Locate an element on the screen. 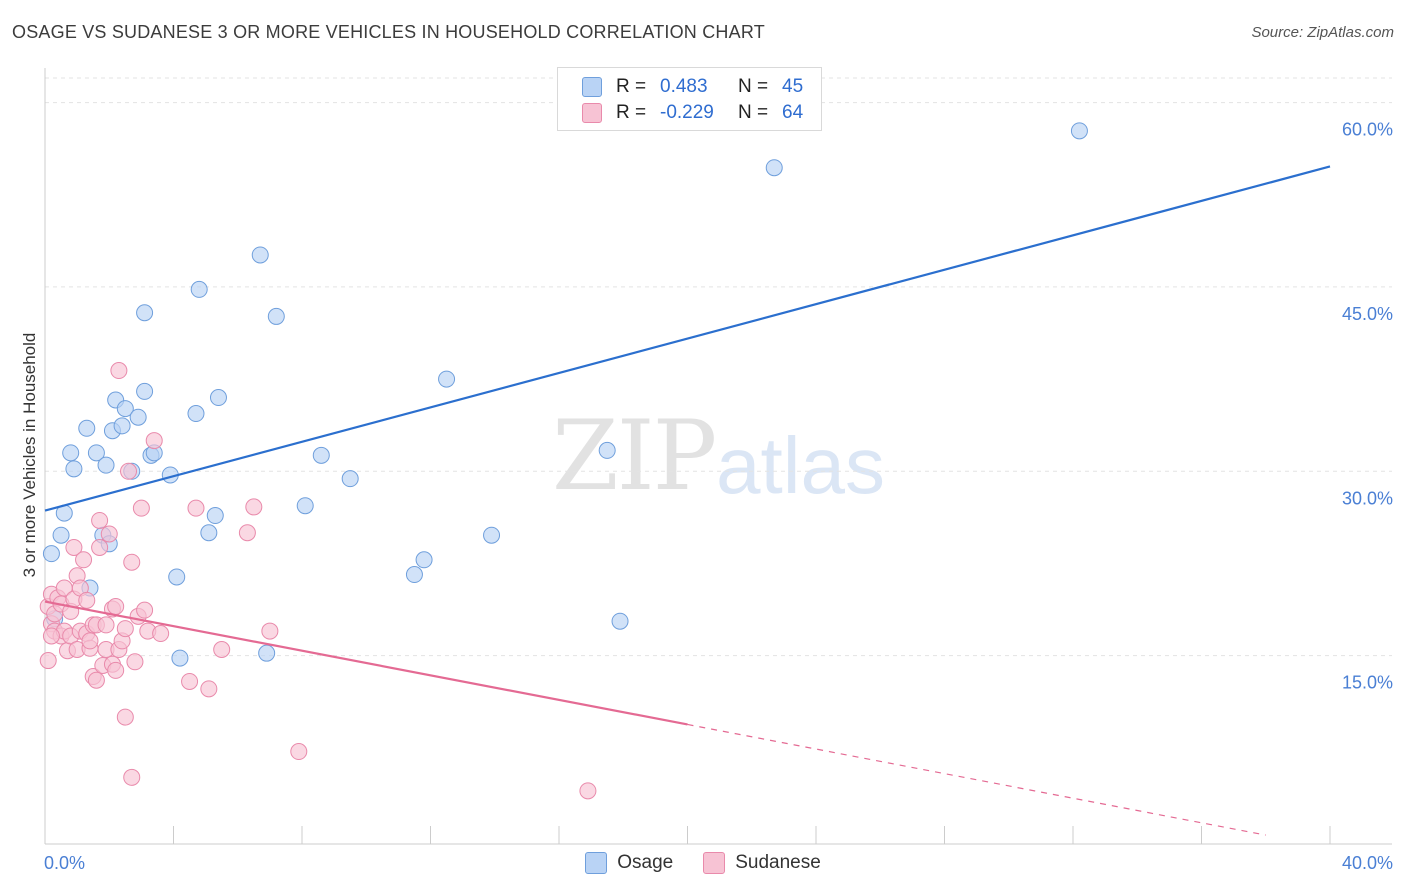 This screenshot has width=1406, height=892. y-tick-label: 15.0% is located at coordinates (1367, 683).